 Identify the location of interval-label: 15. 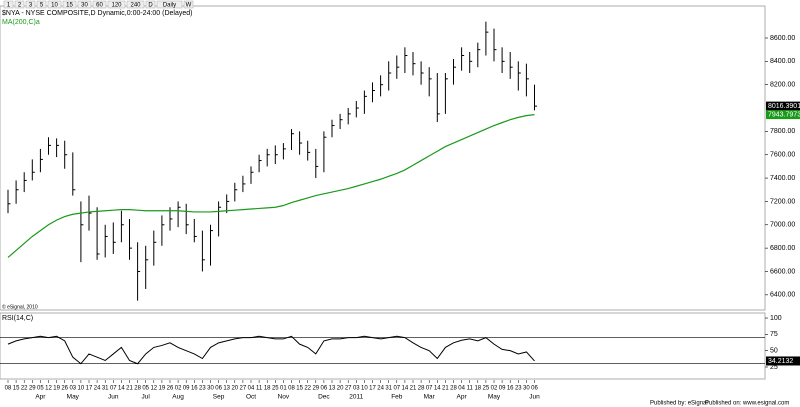
(69, 5).